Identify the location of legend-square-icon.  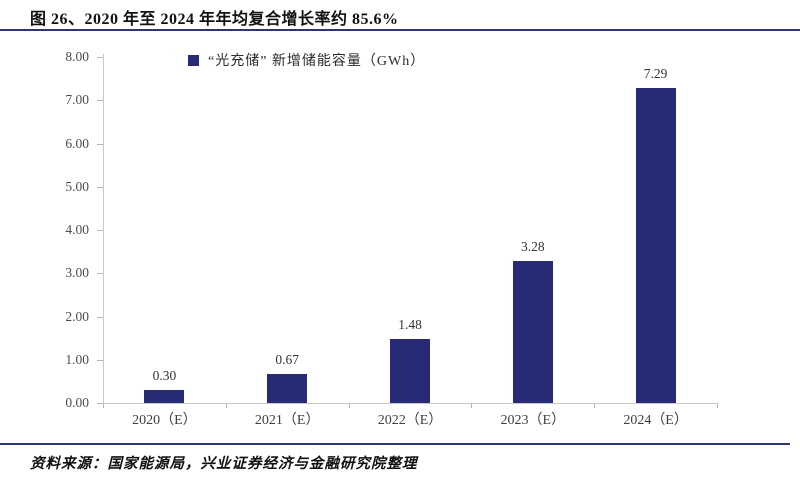
(193, 60).